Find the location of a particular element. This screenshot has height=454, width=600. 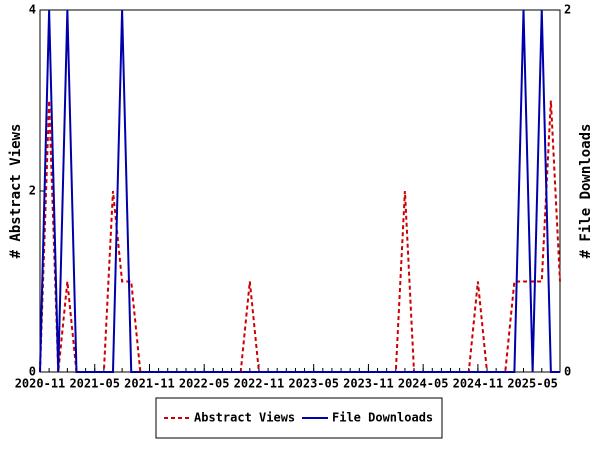

y2-axis-label: # File Downloads is located at coordinates (586, 191).